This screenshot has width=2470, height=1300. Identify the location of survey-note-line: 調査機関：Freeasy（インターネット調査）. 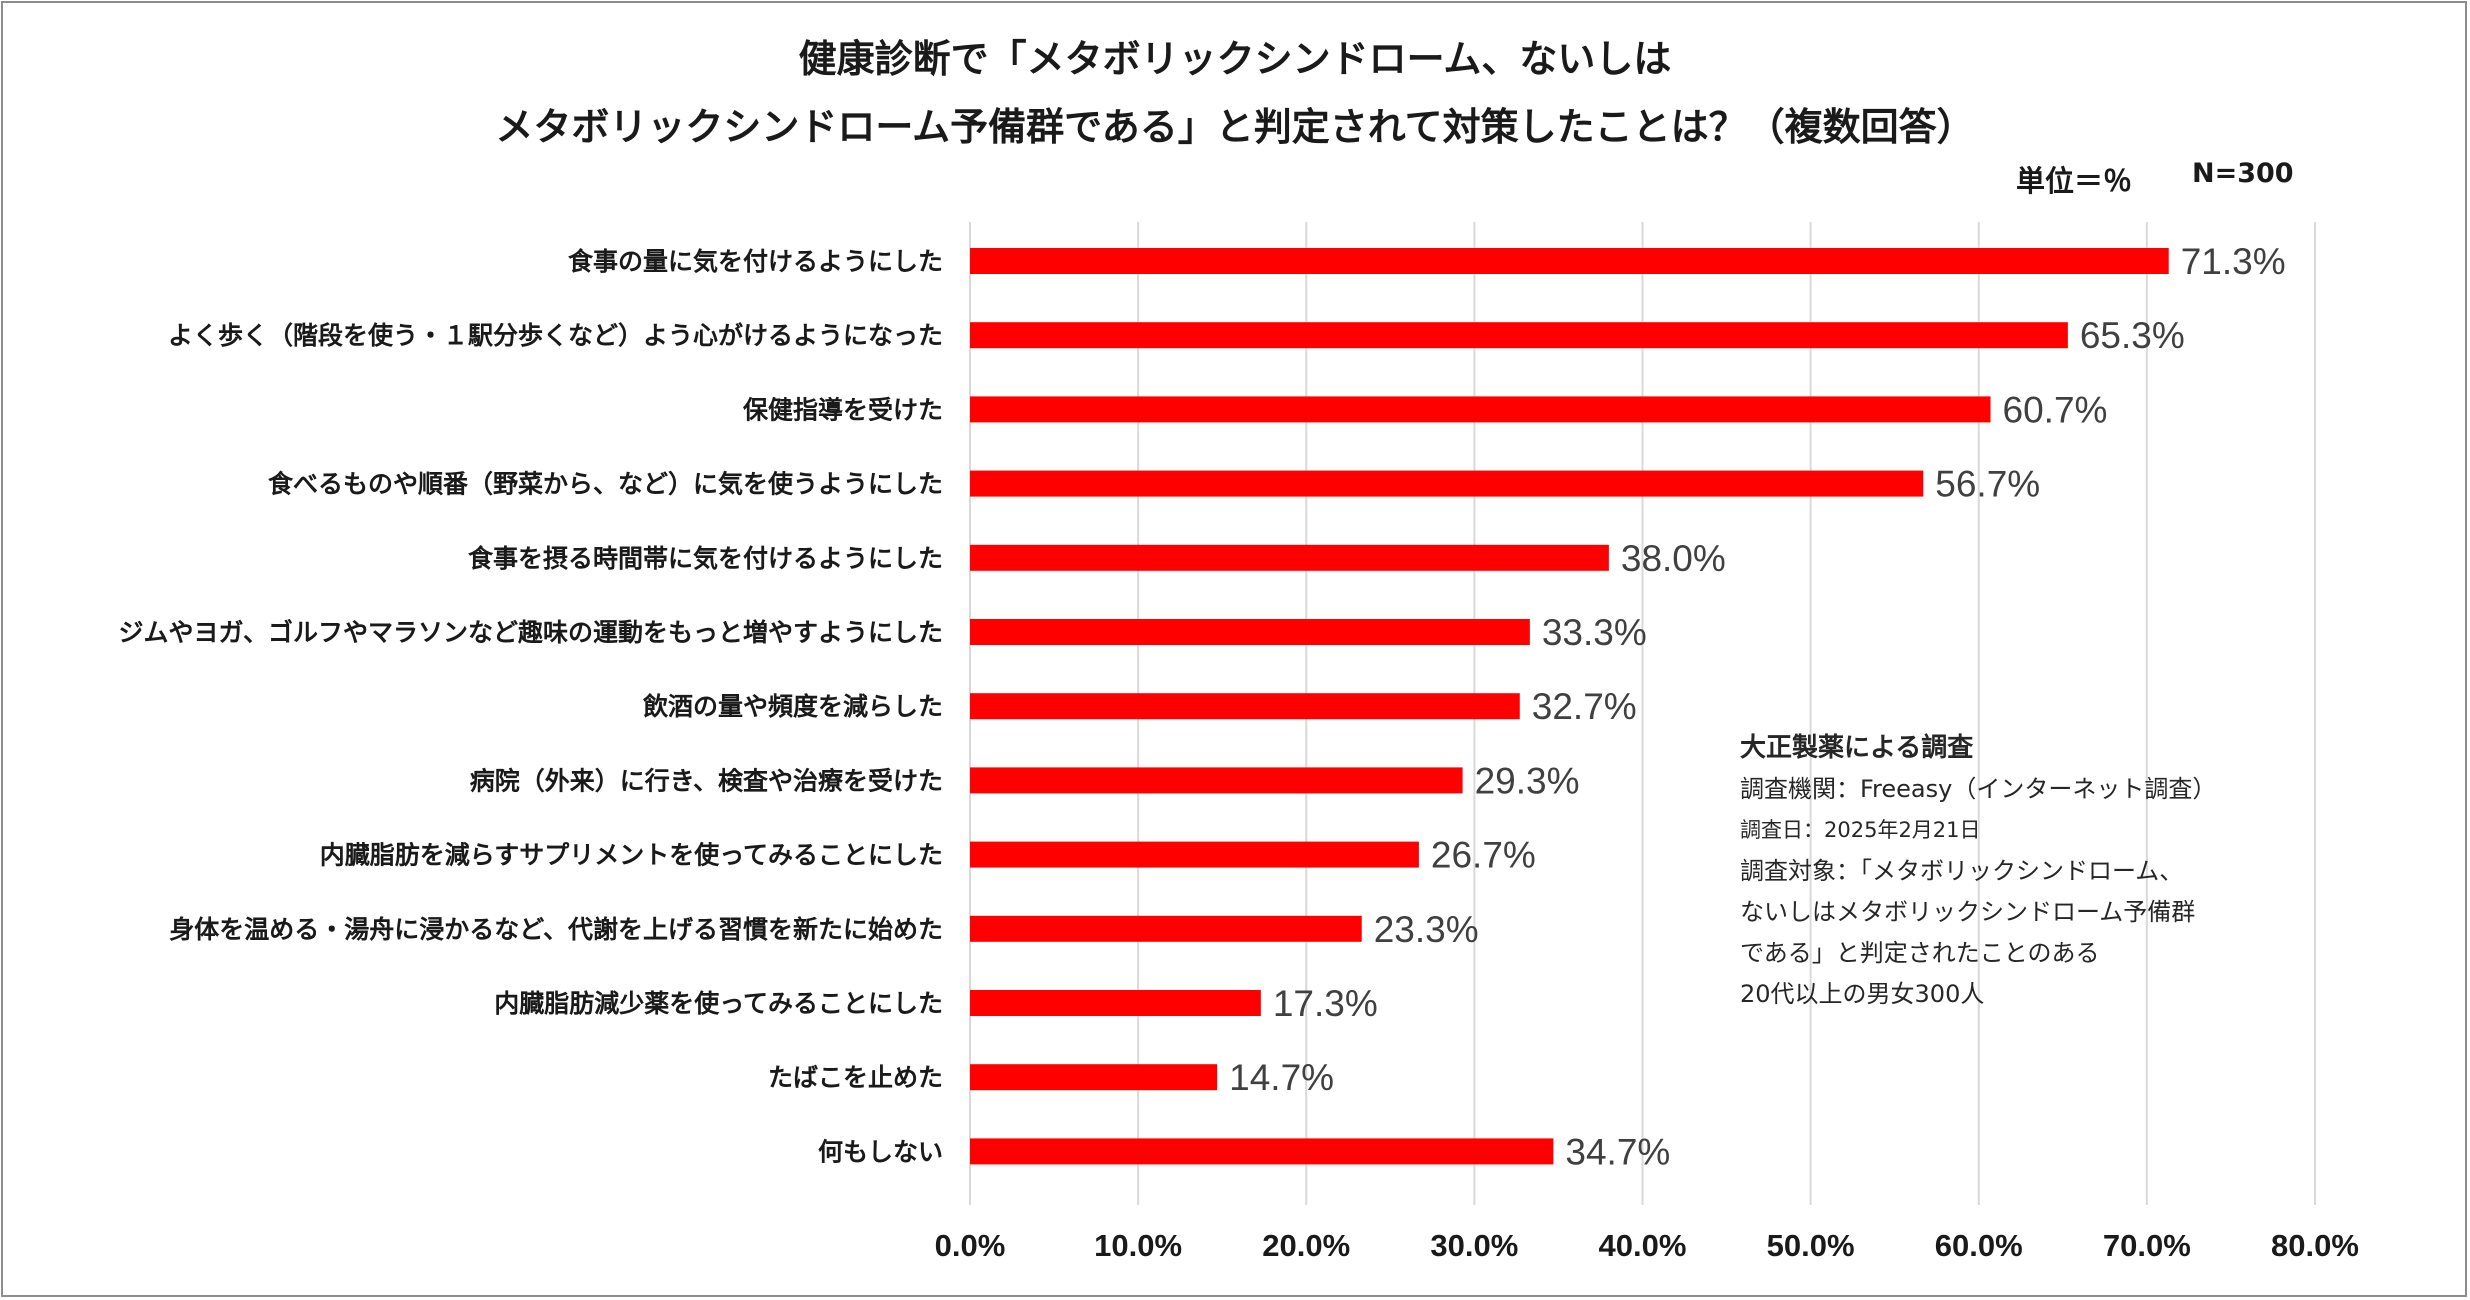
(1978, 789).